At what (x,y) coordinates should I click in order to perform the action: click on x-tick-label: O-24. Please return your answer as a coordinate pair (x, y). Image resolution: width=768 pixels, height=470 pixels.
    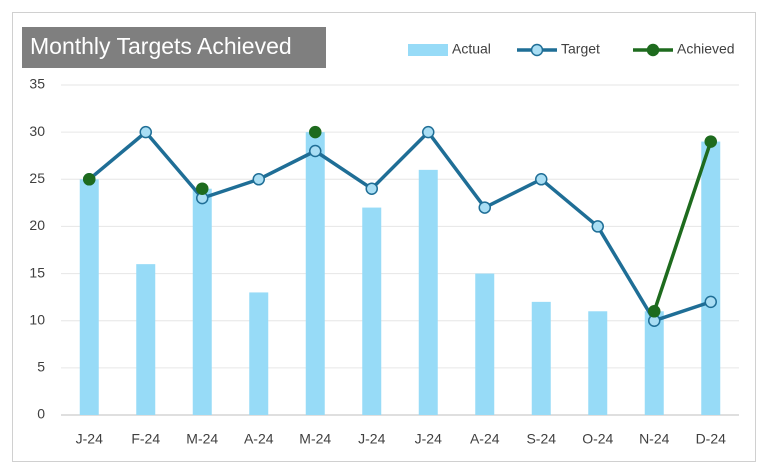
    Looking at the image, I should click on (597, 439).